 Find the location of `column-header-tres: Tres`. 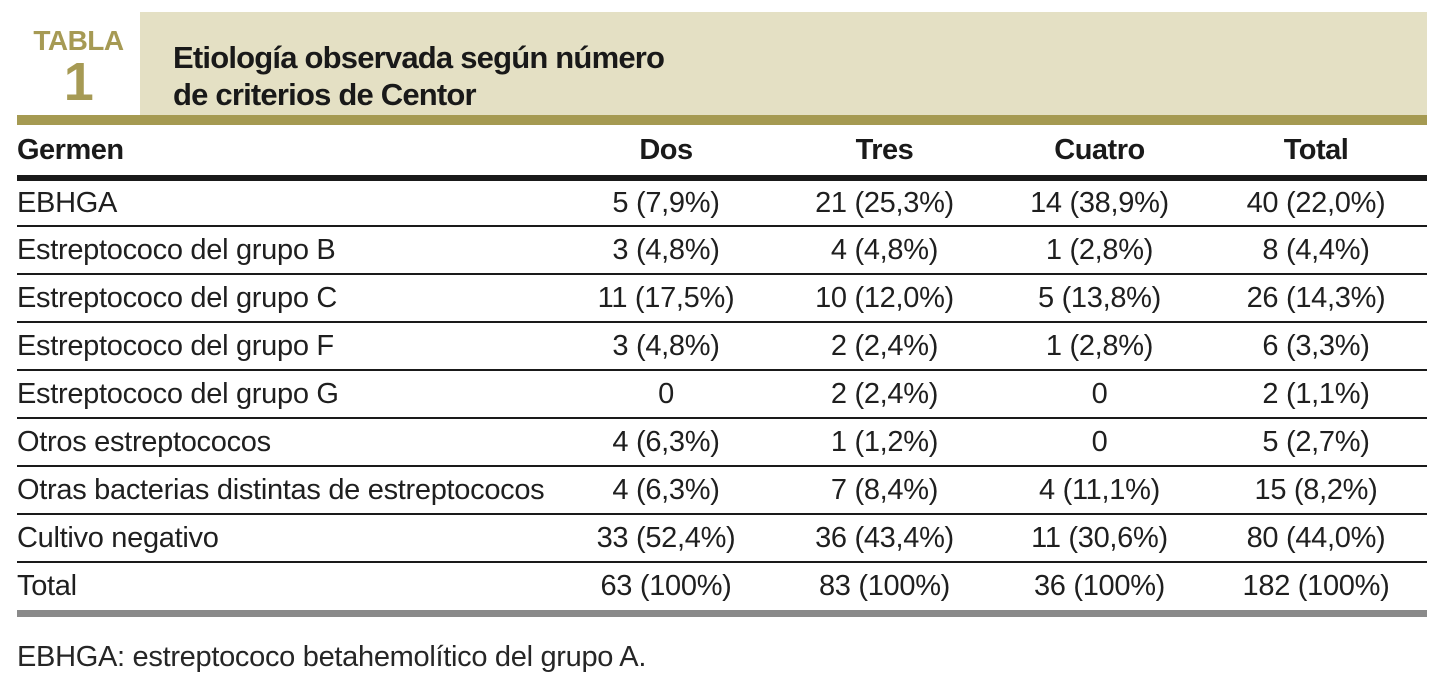

column-header-tres: Tres is located at coordinates (884, 153).